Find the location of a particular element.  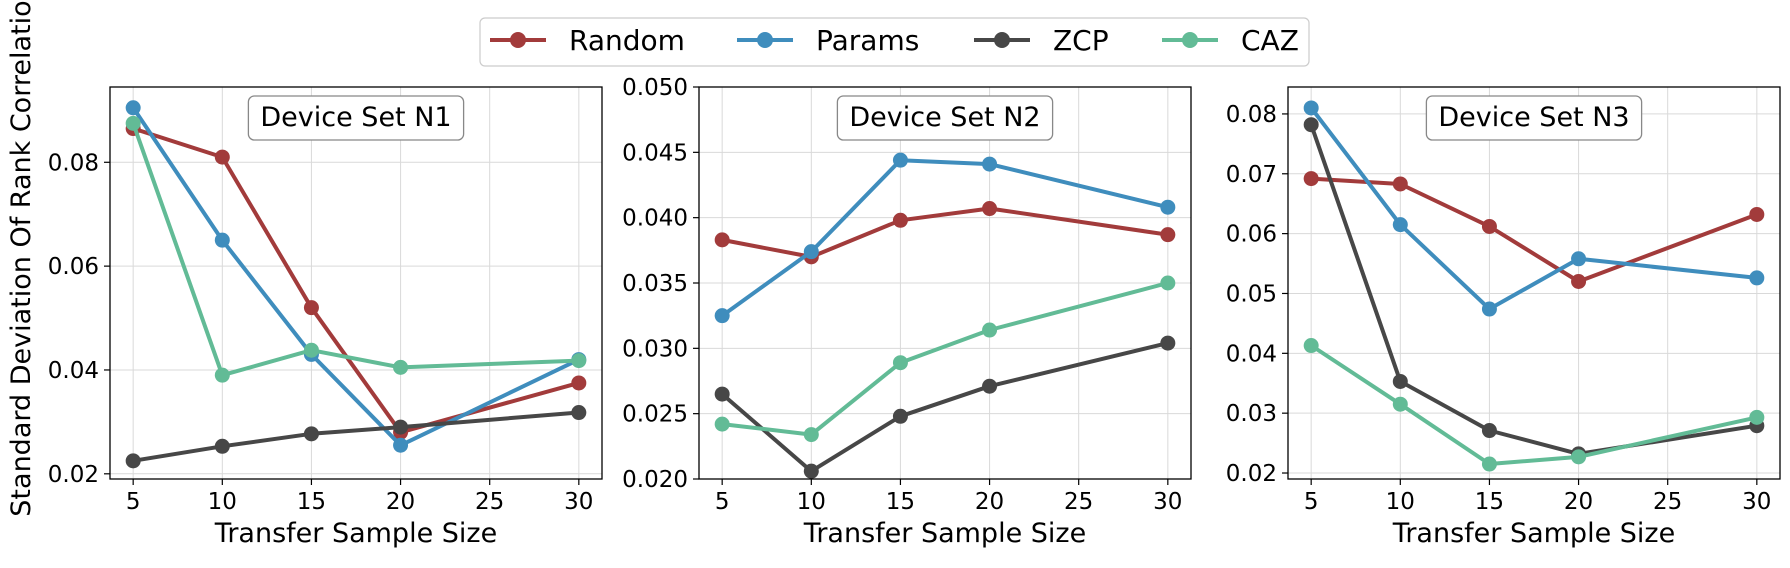

series-line-caz is located at coordinates (355, 250).